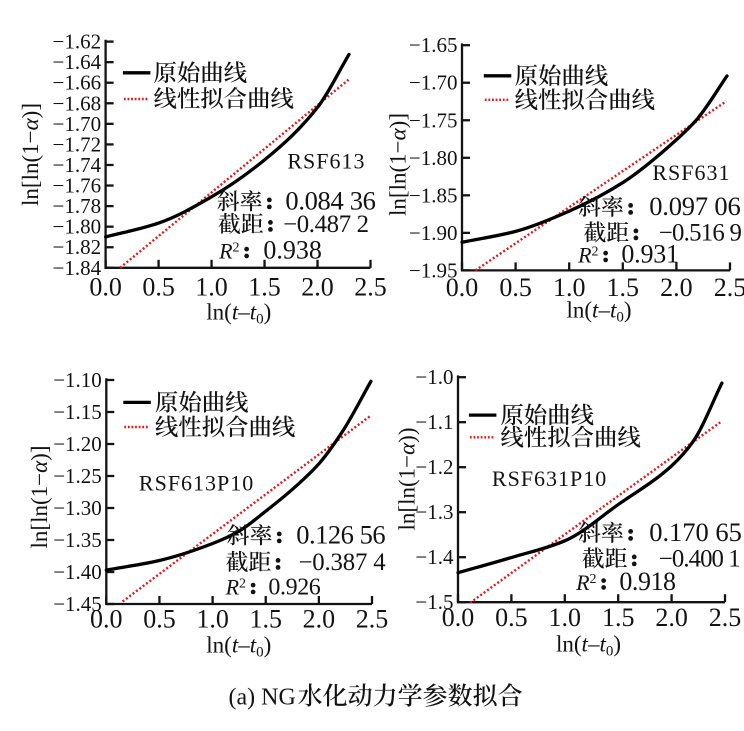  What do you see at coordinates (434, 422) in the screenshot?
I see `svg-text: −1.1` at bounding box center [434, 422].